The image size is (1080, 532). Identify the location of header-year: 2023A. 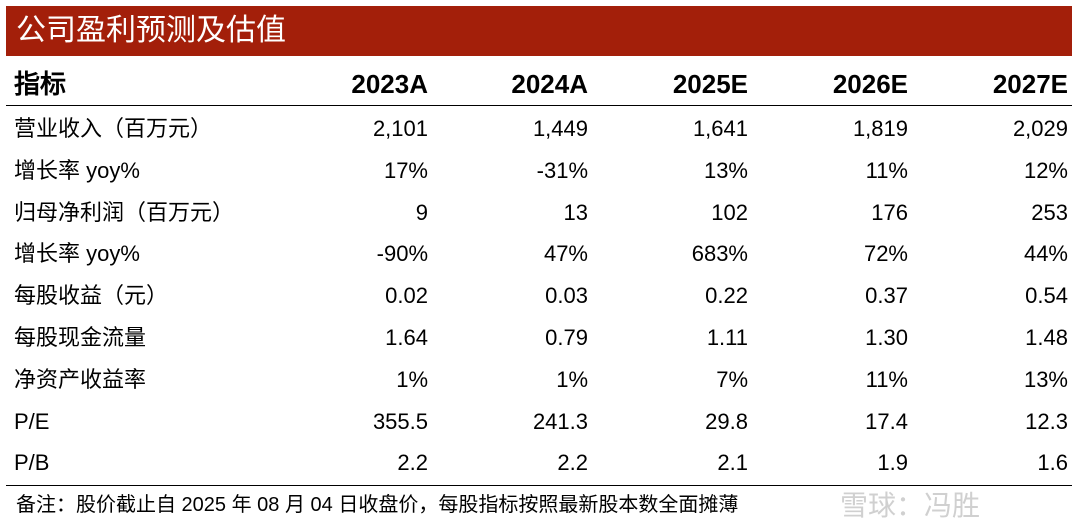
(389, 84).